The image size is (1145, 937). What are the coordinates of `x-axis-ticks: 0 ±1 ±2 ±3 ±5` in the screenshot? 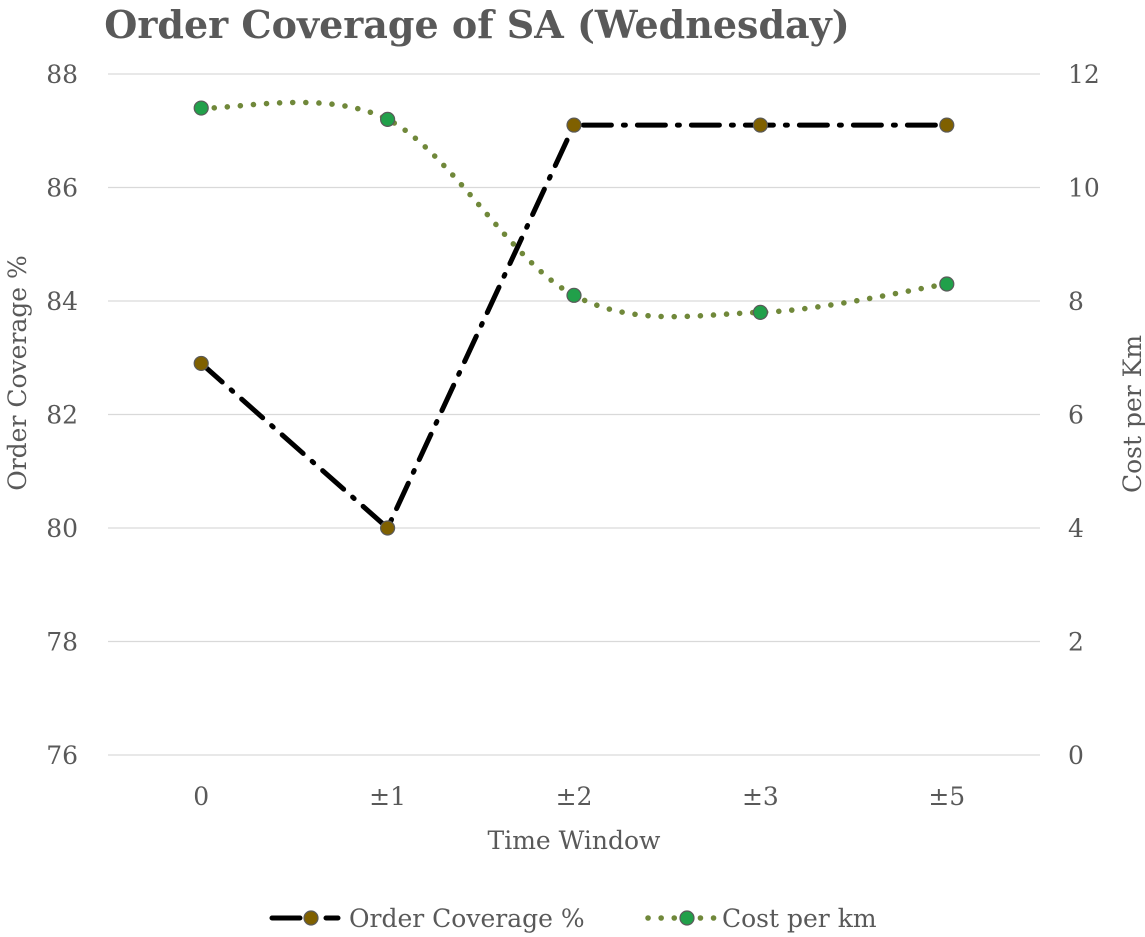 It's located at (579, 796).